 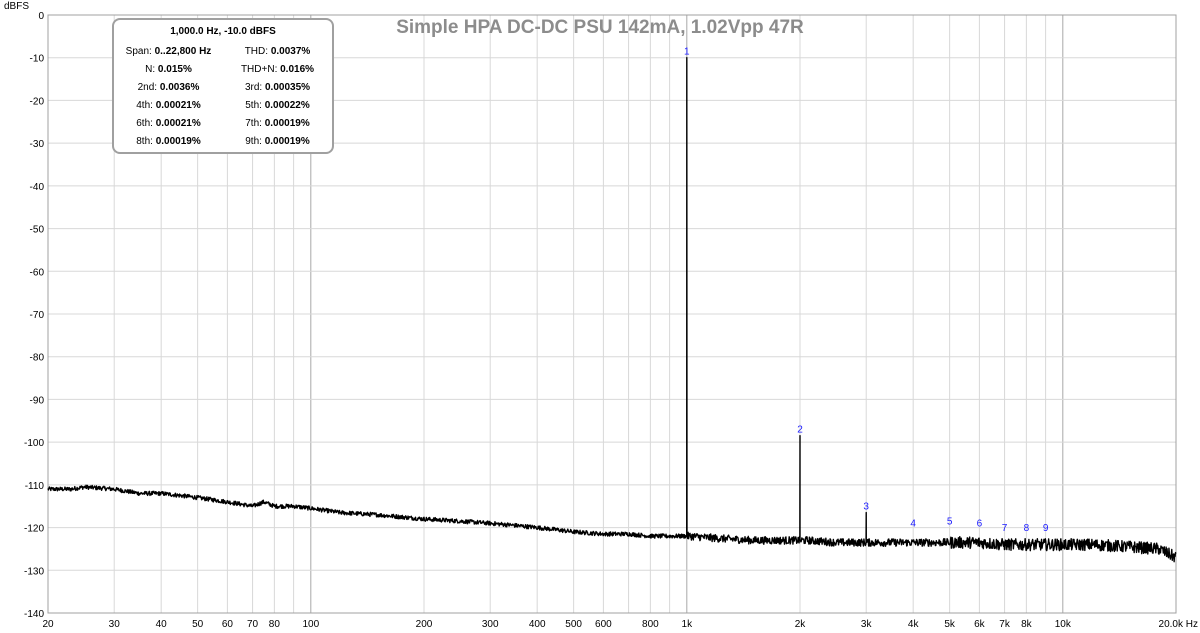 I want to click on info-cell-left: Span: 0..22,800 Hz, so click(x=168, y=51).